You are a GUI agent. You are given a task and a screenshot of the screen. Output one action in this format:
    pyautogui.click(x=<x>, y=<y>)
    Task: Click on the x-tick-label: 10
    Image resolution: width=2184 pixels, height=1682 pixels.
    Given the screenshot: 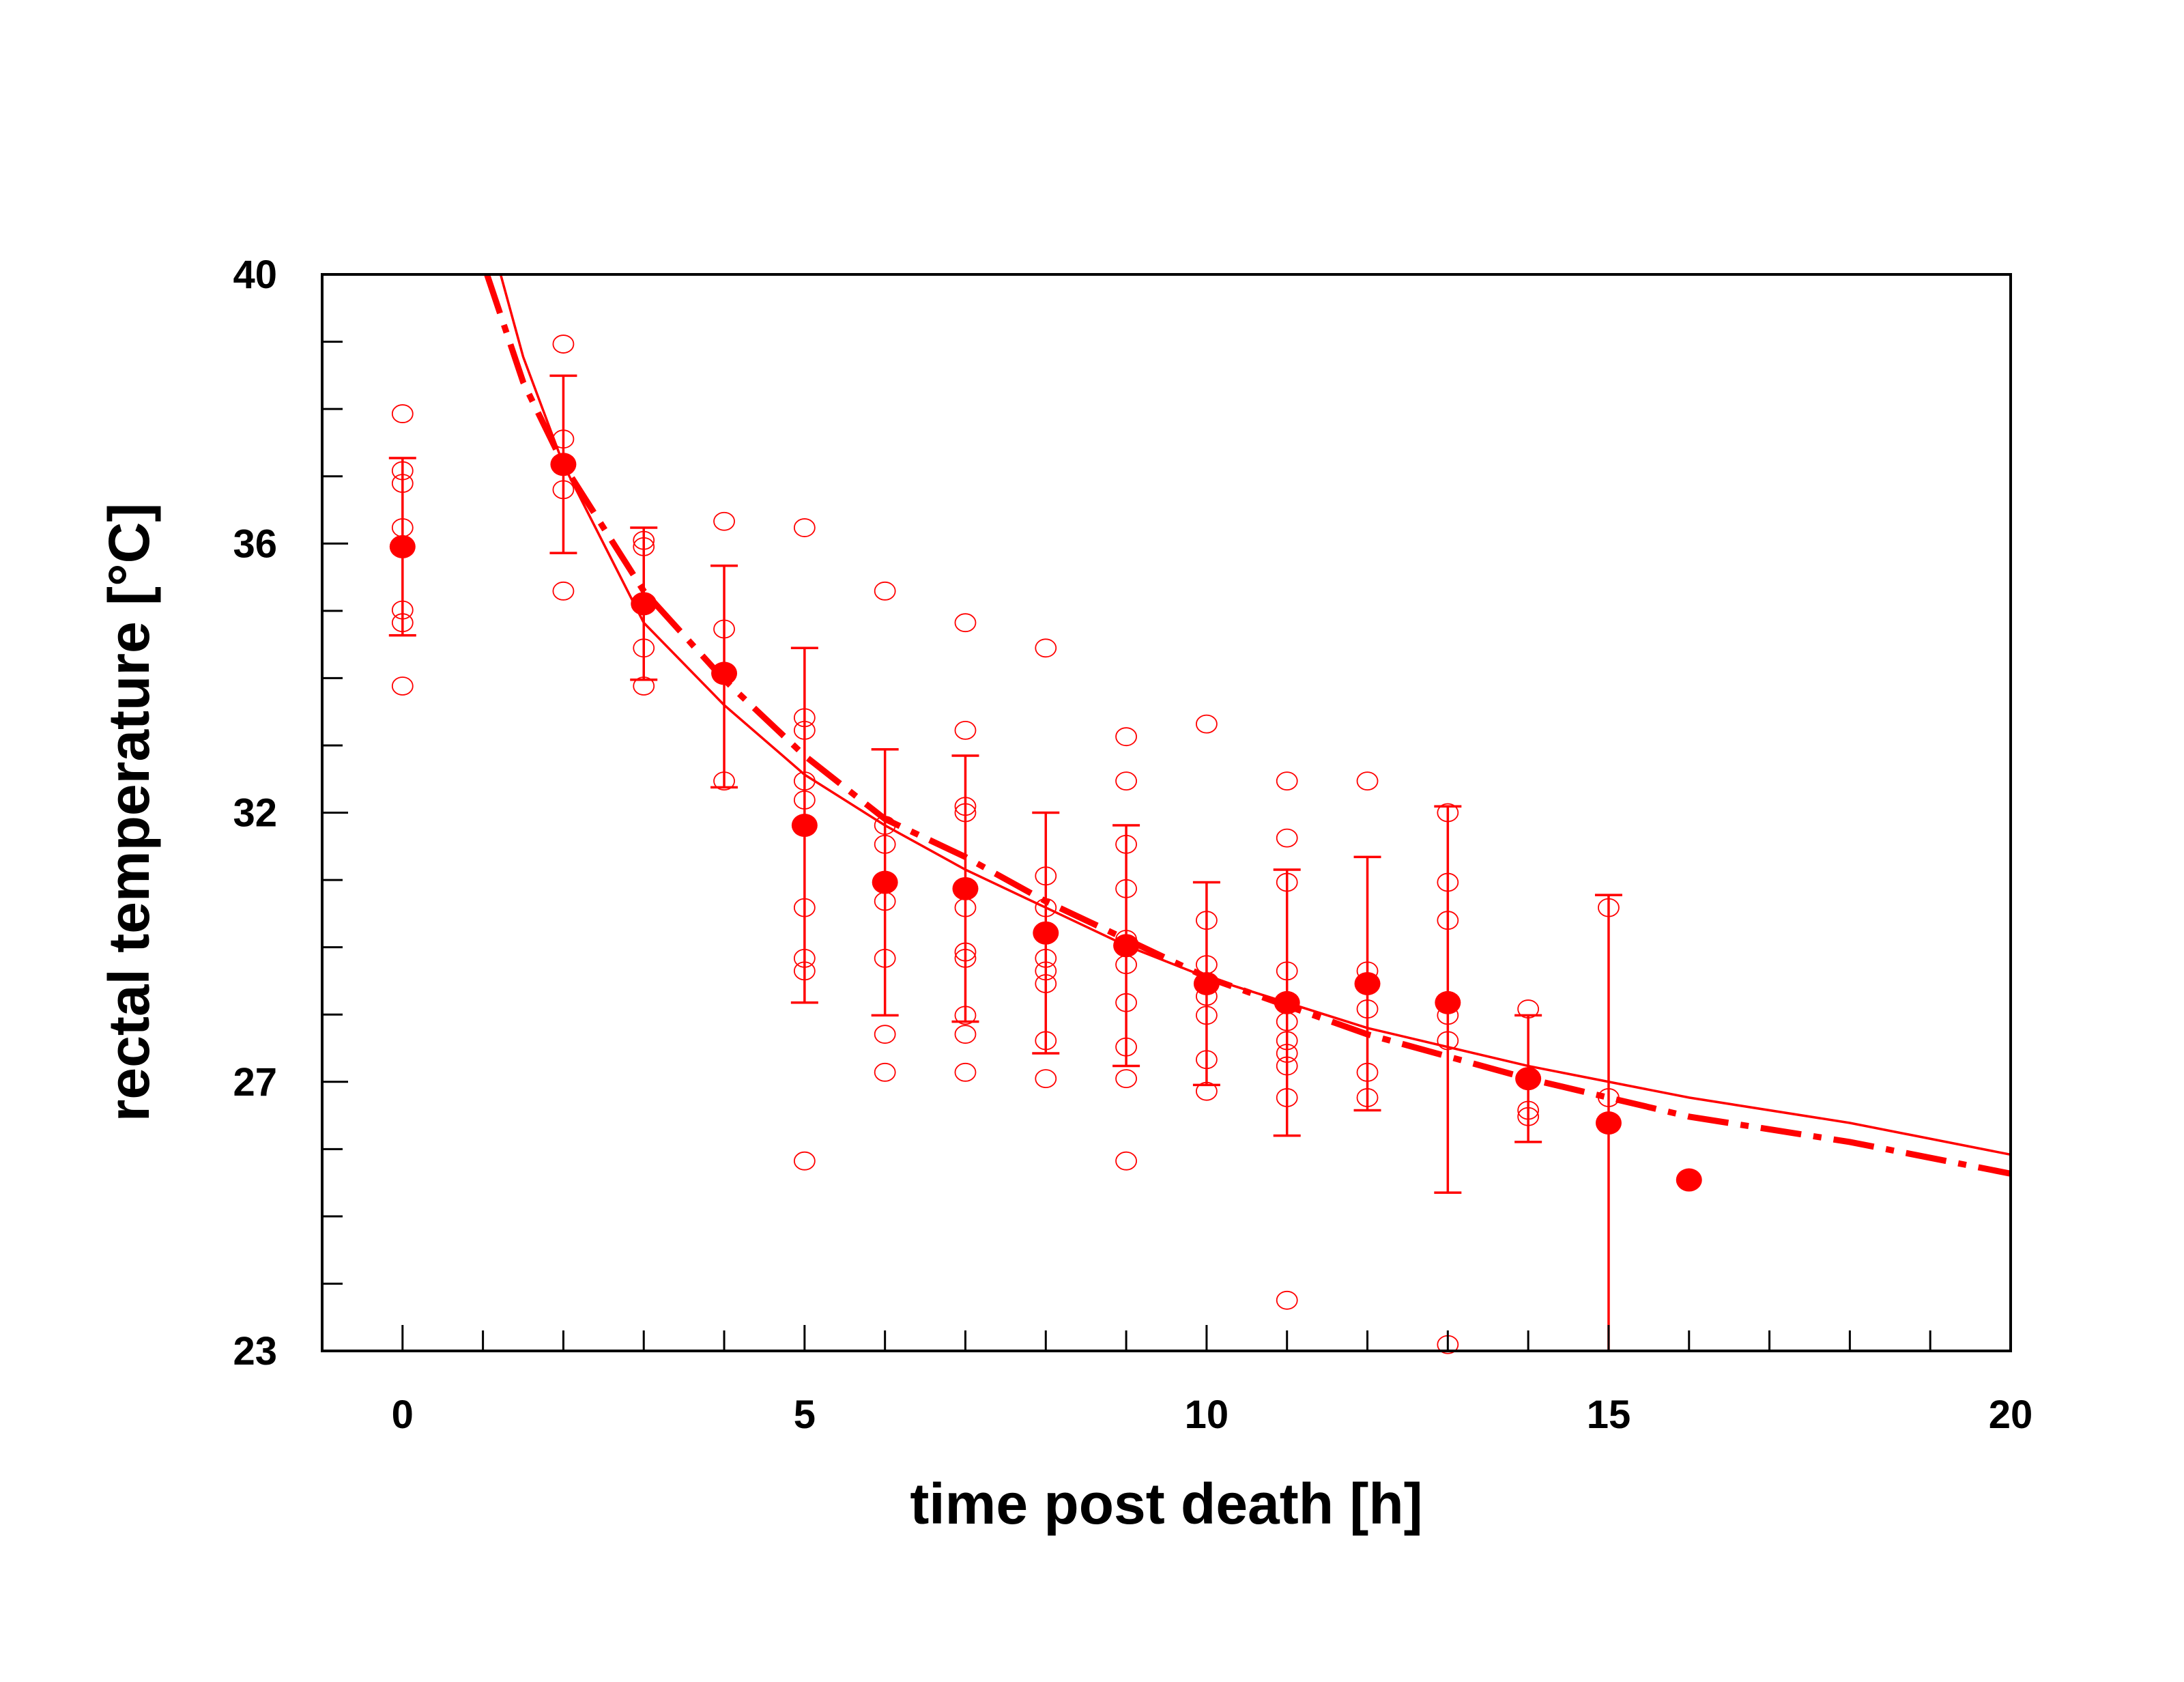 What is the action you would take?
    pyautogui.click(x=1207, y=1415)
    